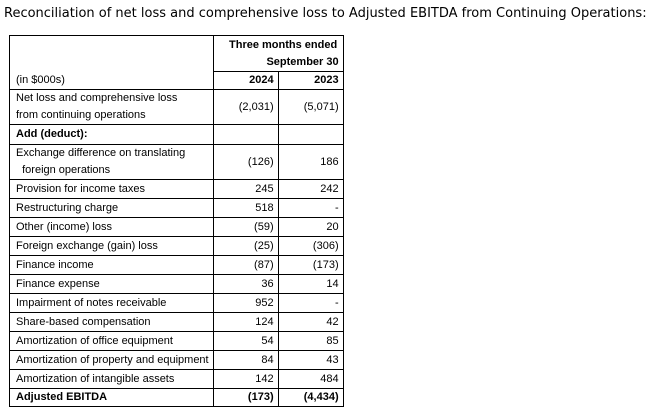  What do you see at coordinates (97, 98) in the screenshot?
I see `label: Net loss and comprehensive loss` at bounding box center [97, 98].